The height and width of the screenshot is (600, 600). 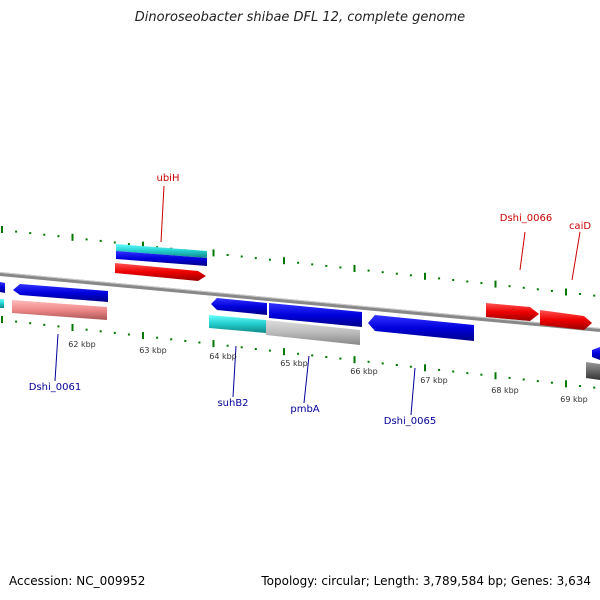 I want to click on left-feature-track, so click(x=54, y=301).